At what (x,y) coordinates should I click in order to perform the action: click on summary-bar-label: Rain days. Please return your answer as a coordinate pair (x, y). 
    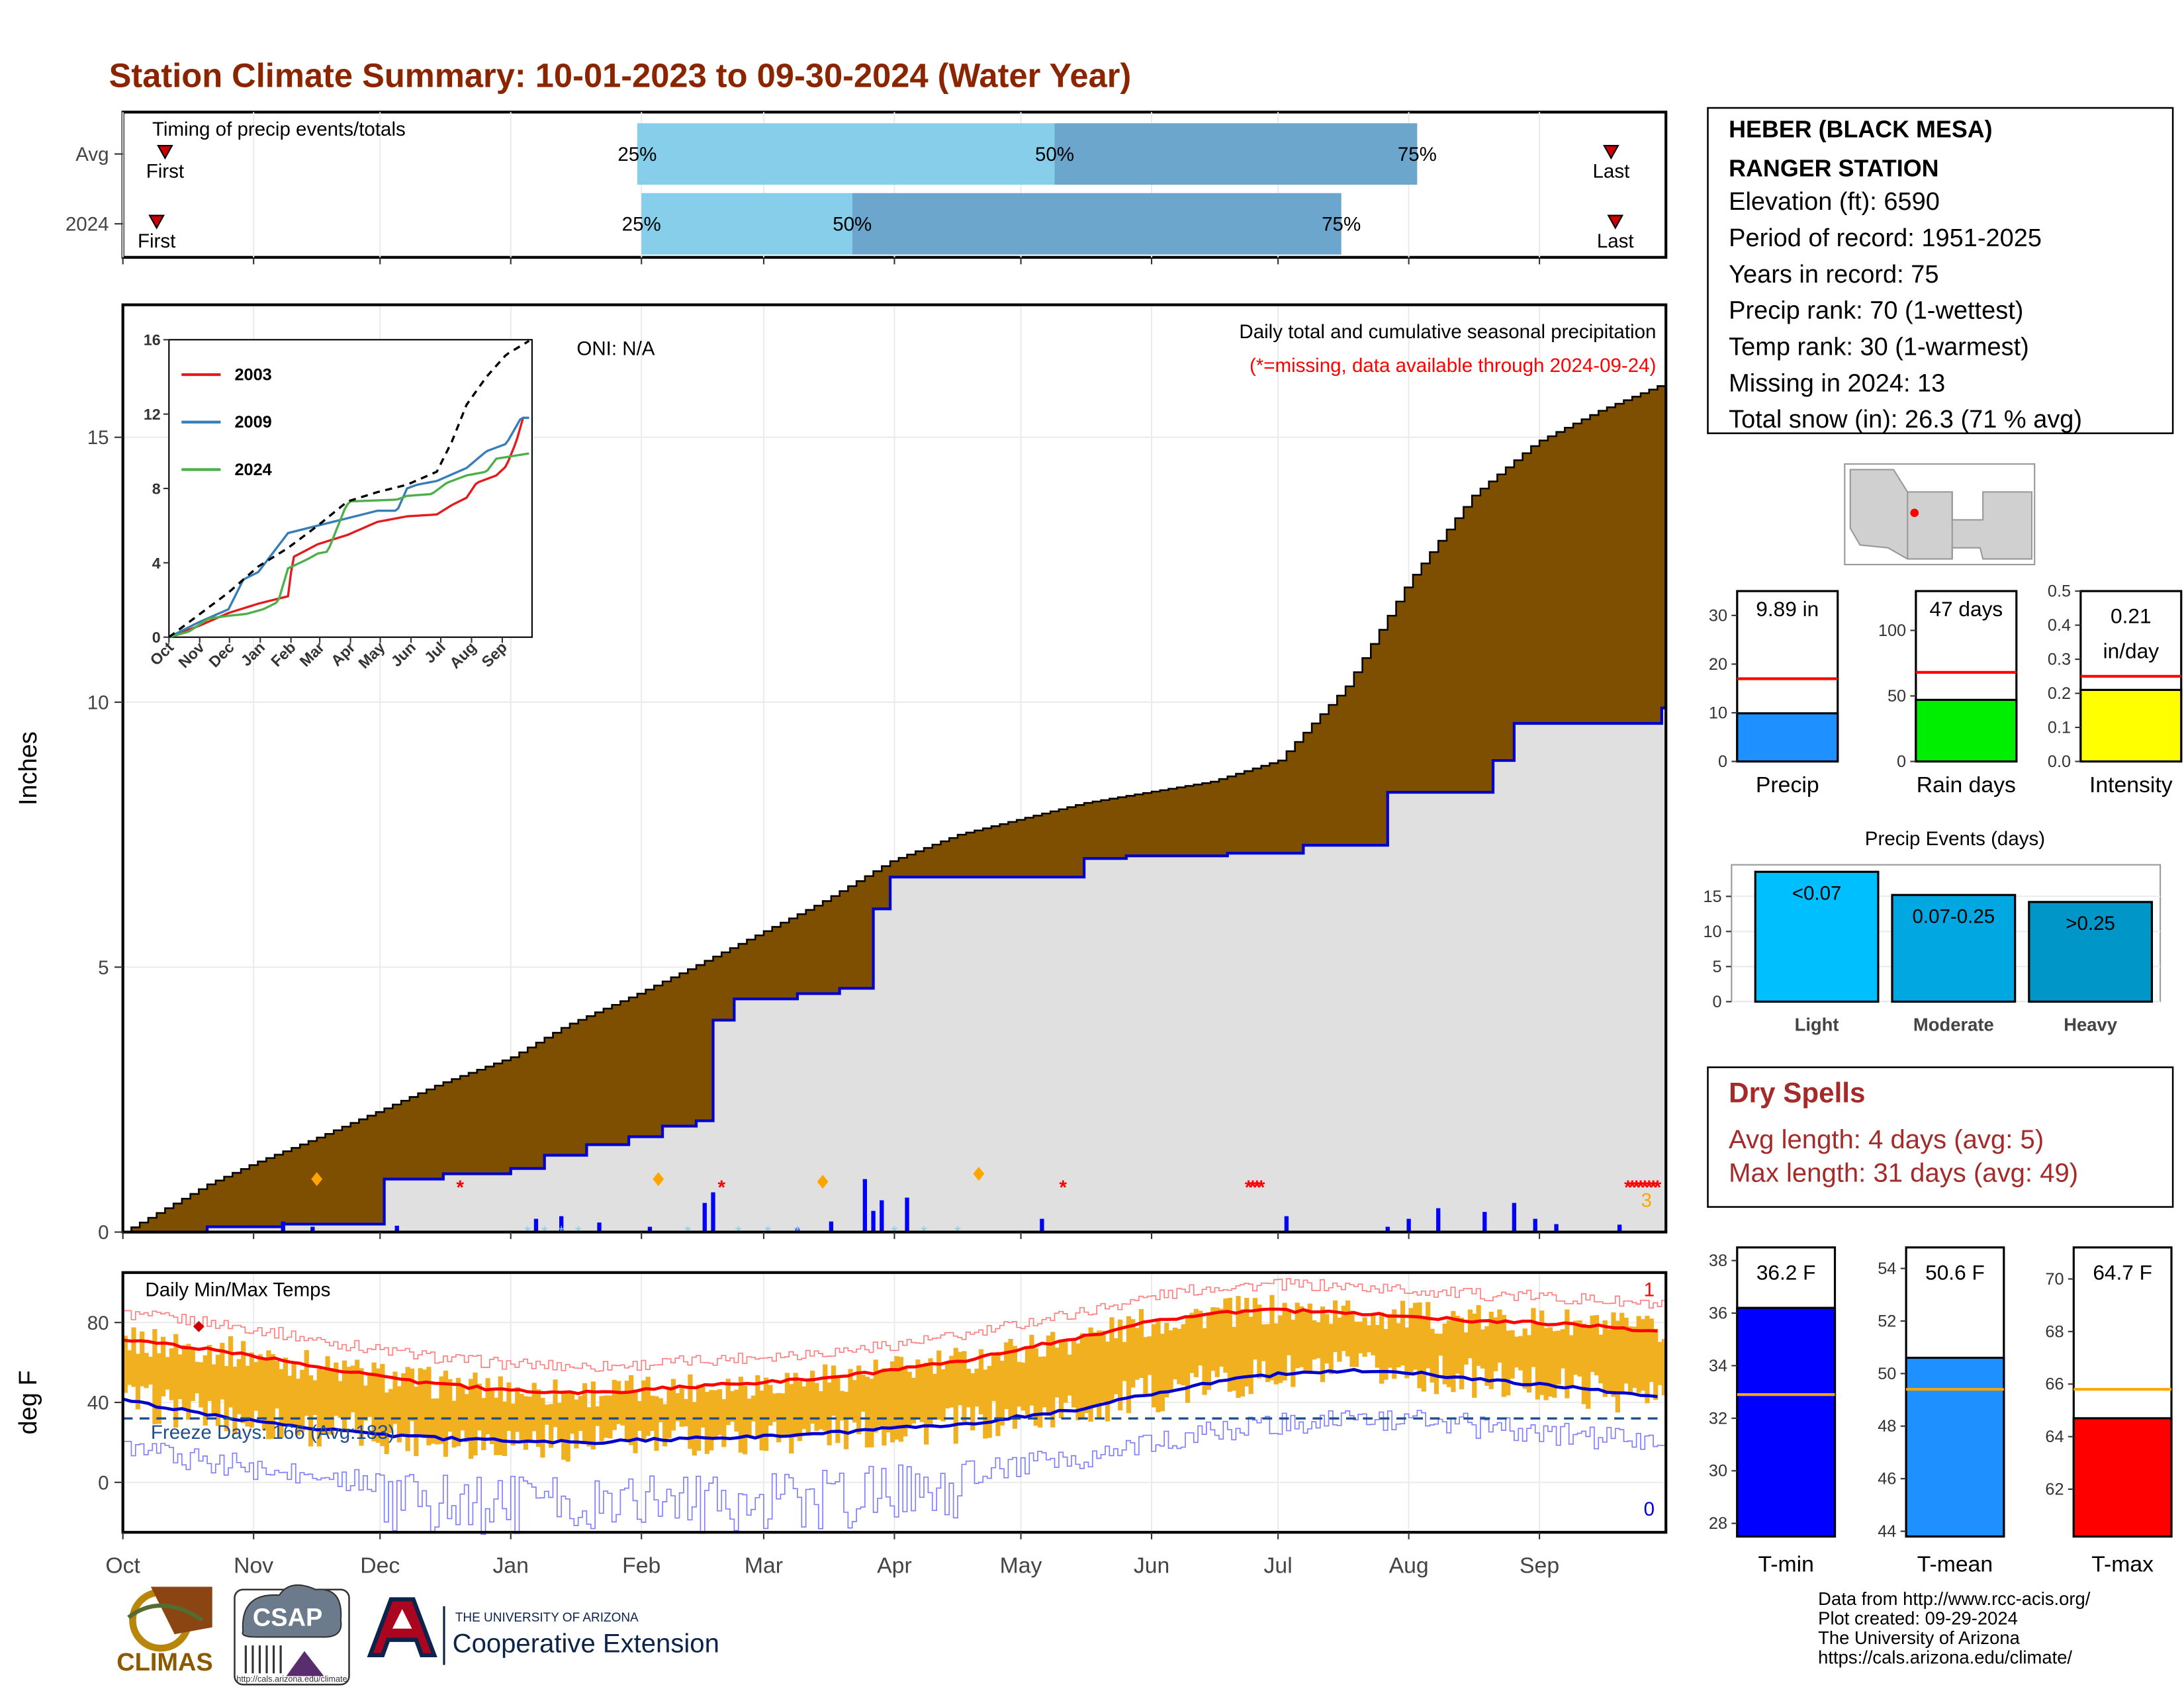
    Looking at the image, I should click on (1966, 785).